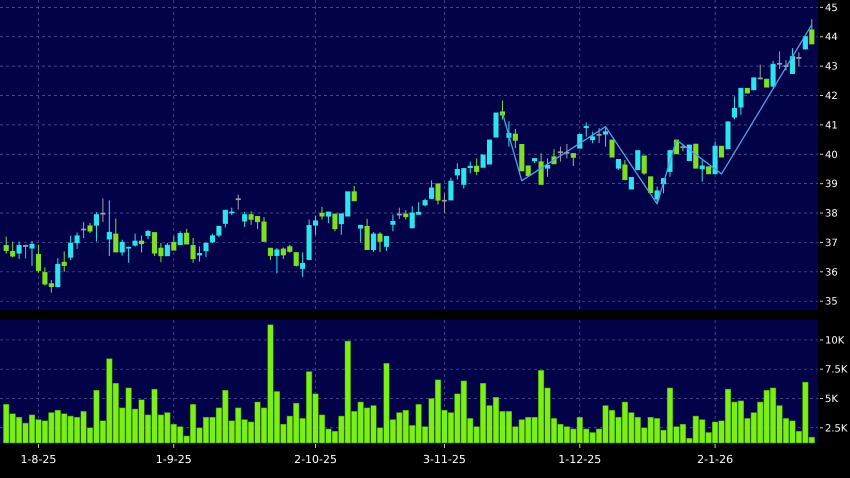 The height and width of the screenshot is (478, 850). What do you see at coordinates (831, 214) in the screenshot?
I see `y-tick-label: 38` at bounding box center [831, 214].